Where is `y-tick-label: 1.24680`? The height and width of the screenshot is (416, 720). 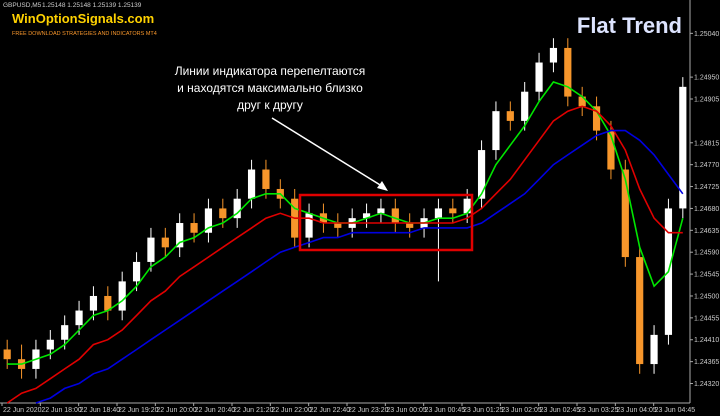 y-tick-label: 1.24680 is located at coordinates (706, 209).